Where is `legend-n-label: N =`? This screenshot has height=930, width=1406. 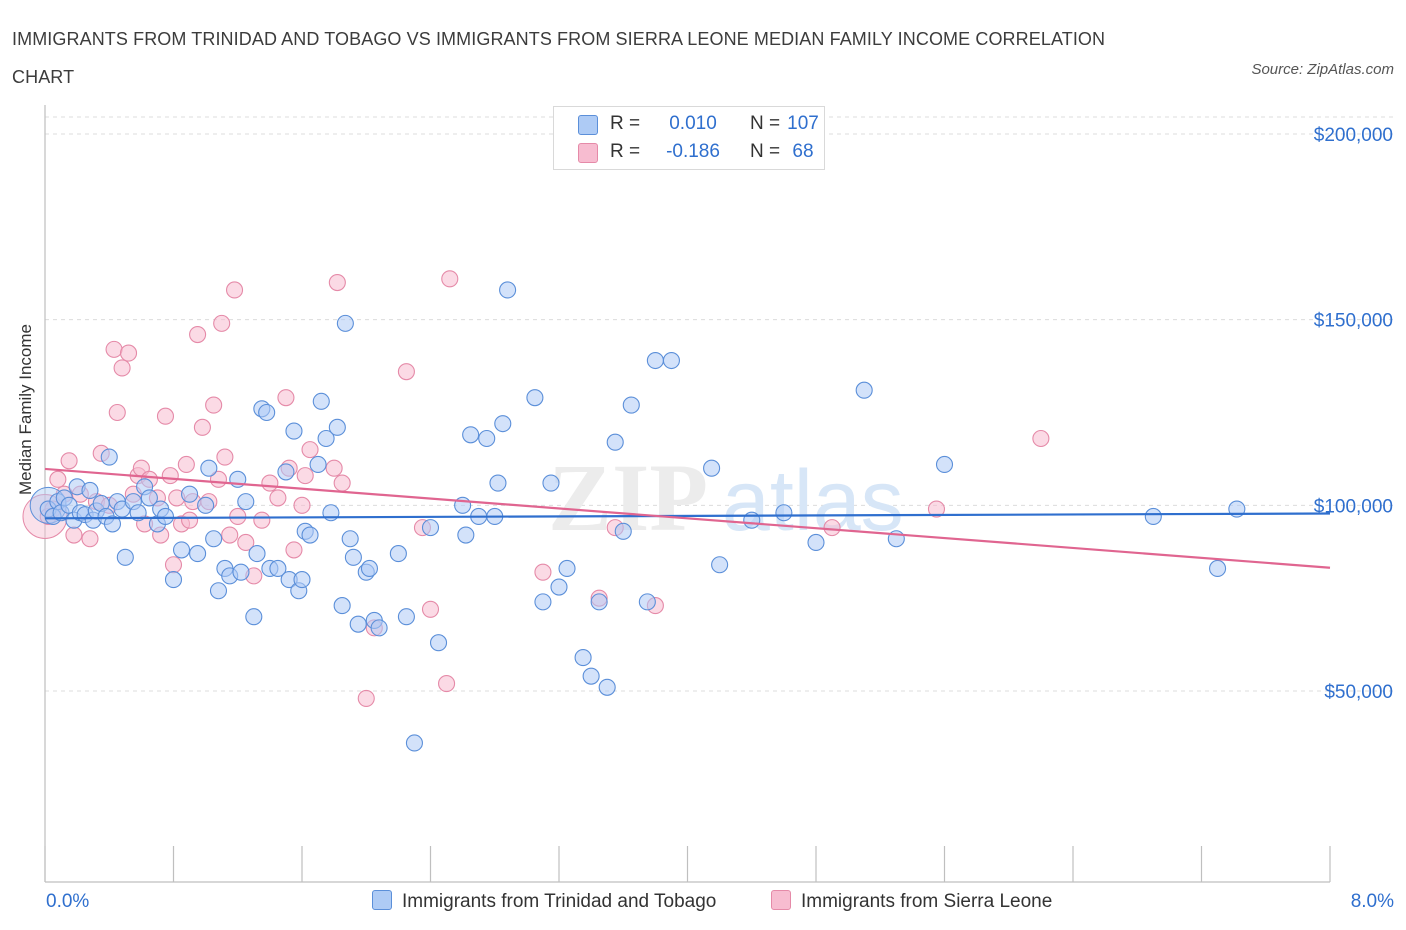 legend-n-label: N = is located at coordinates (765, 123).